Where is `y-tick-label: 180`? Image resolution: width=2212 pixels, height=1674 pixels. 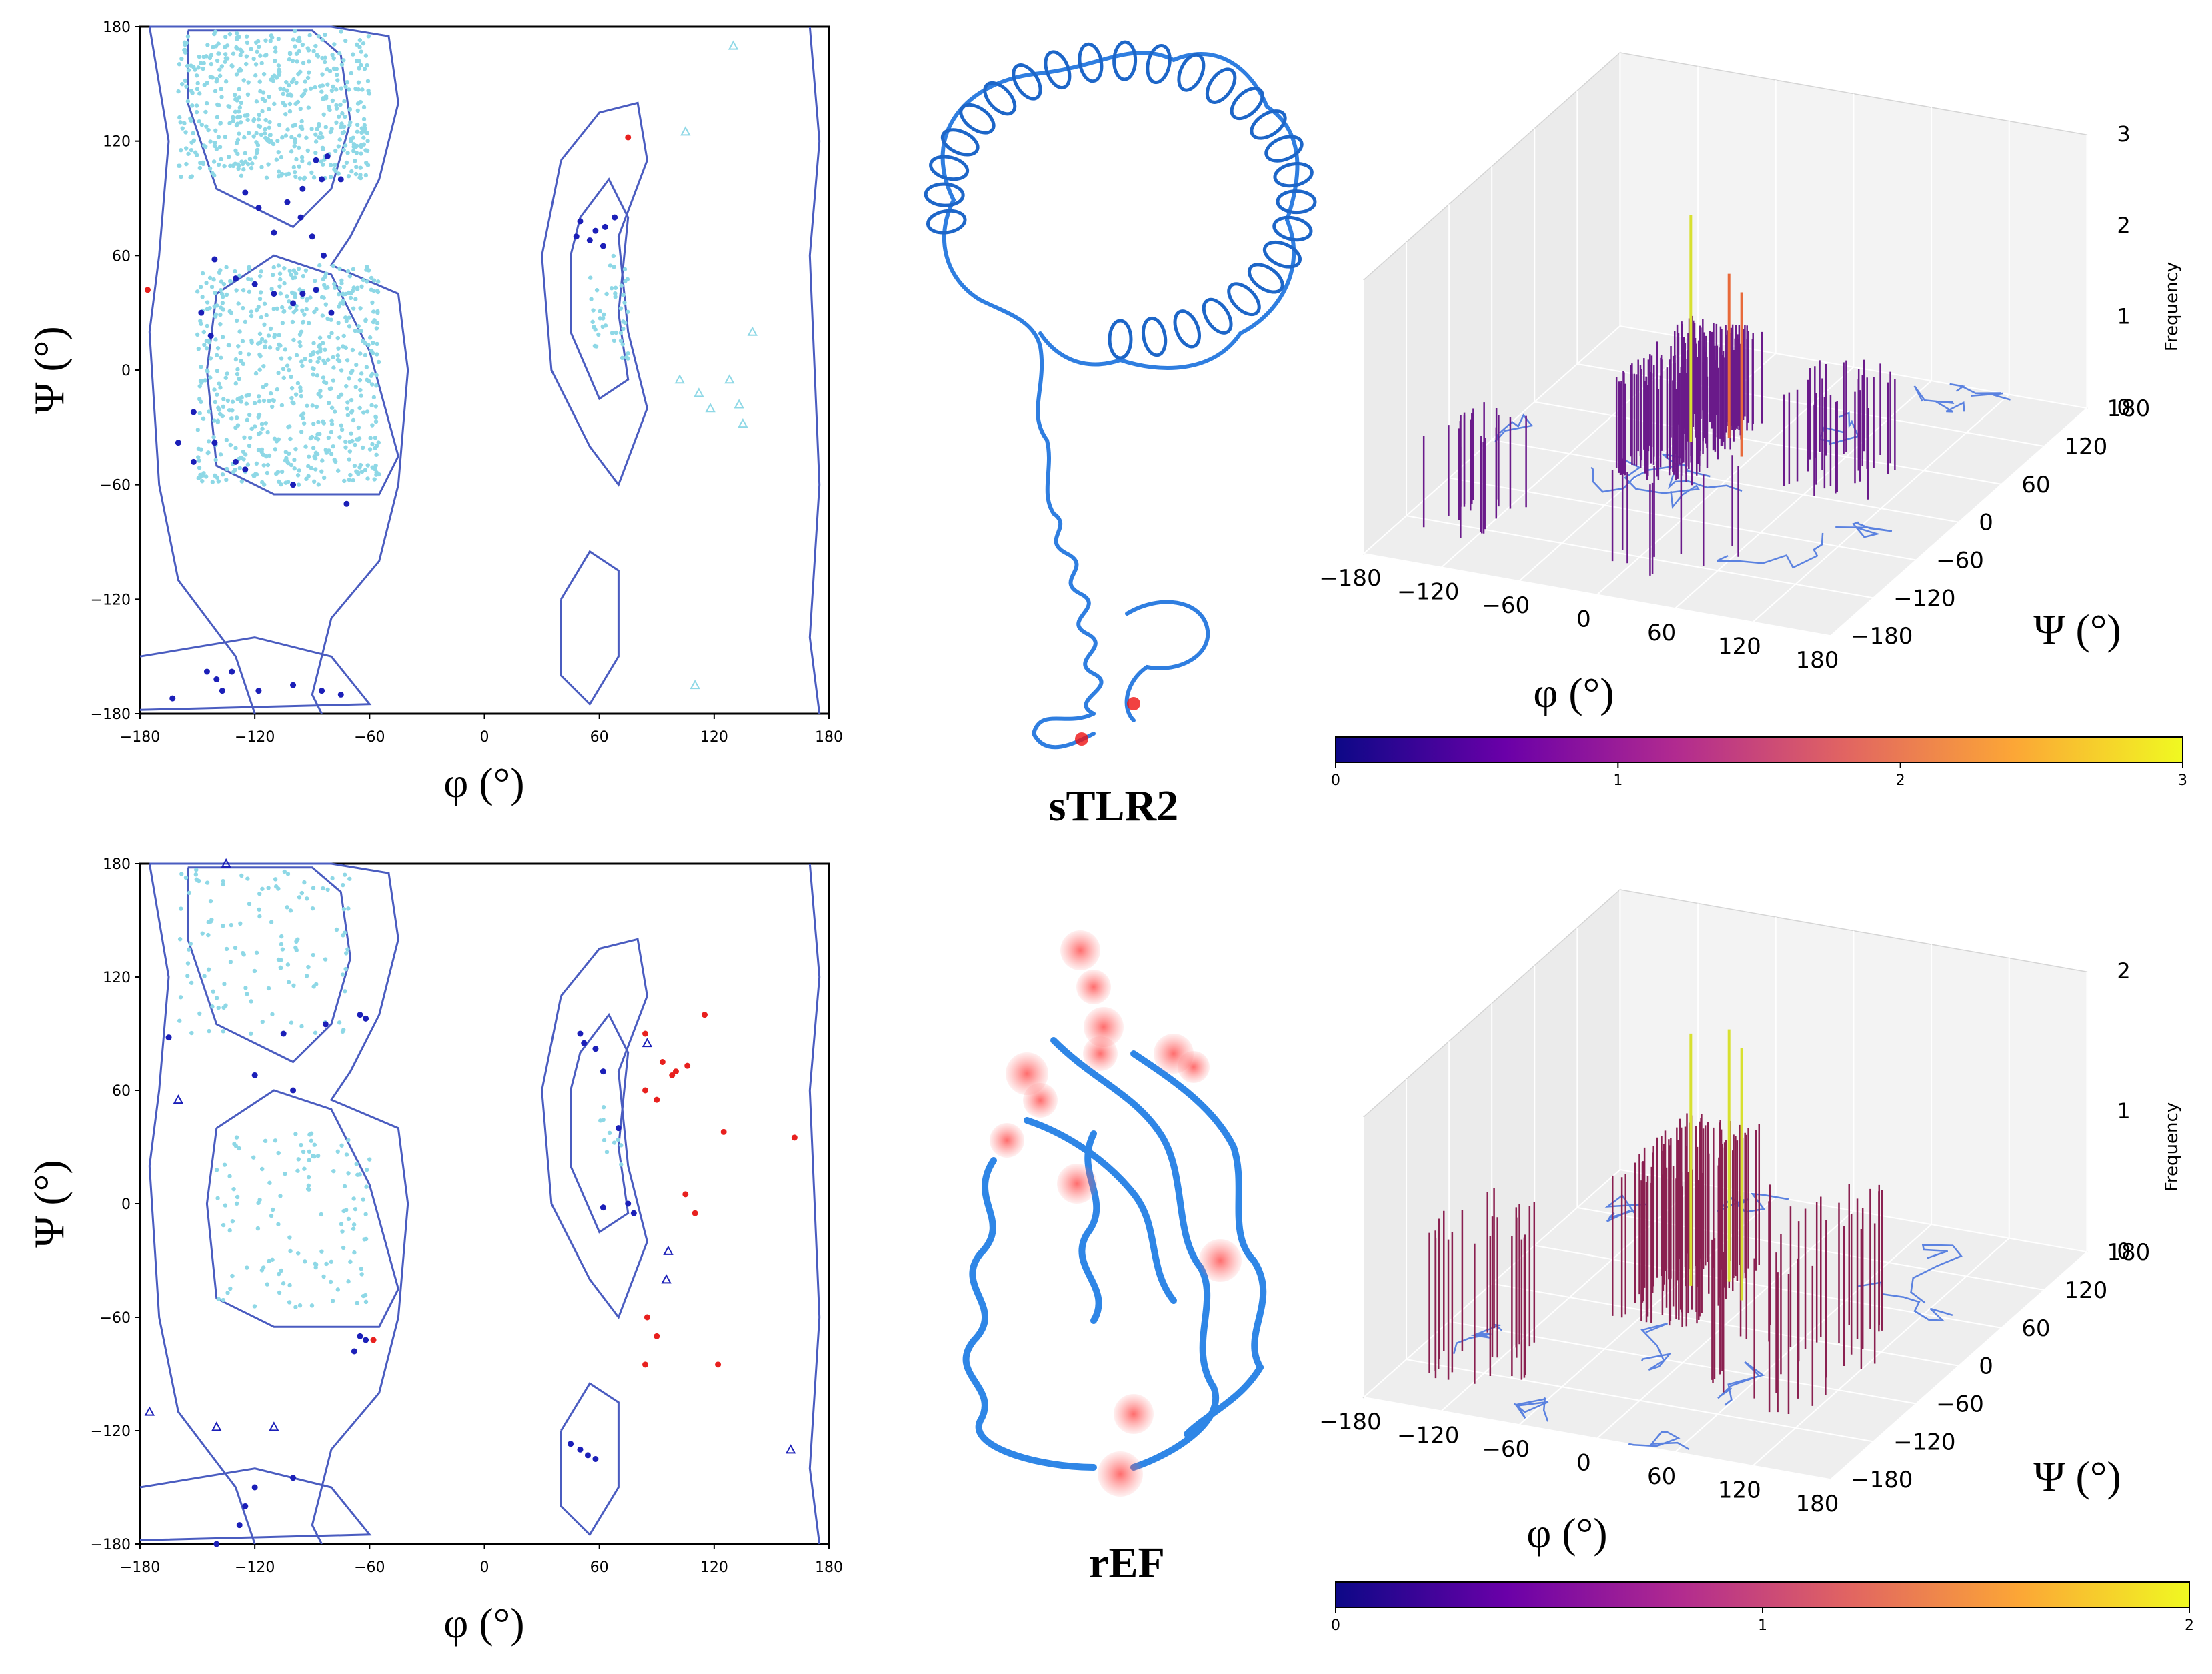 y-tick-label: 180 is located at coordinates (117, 27).